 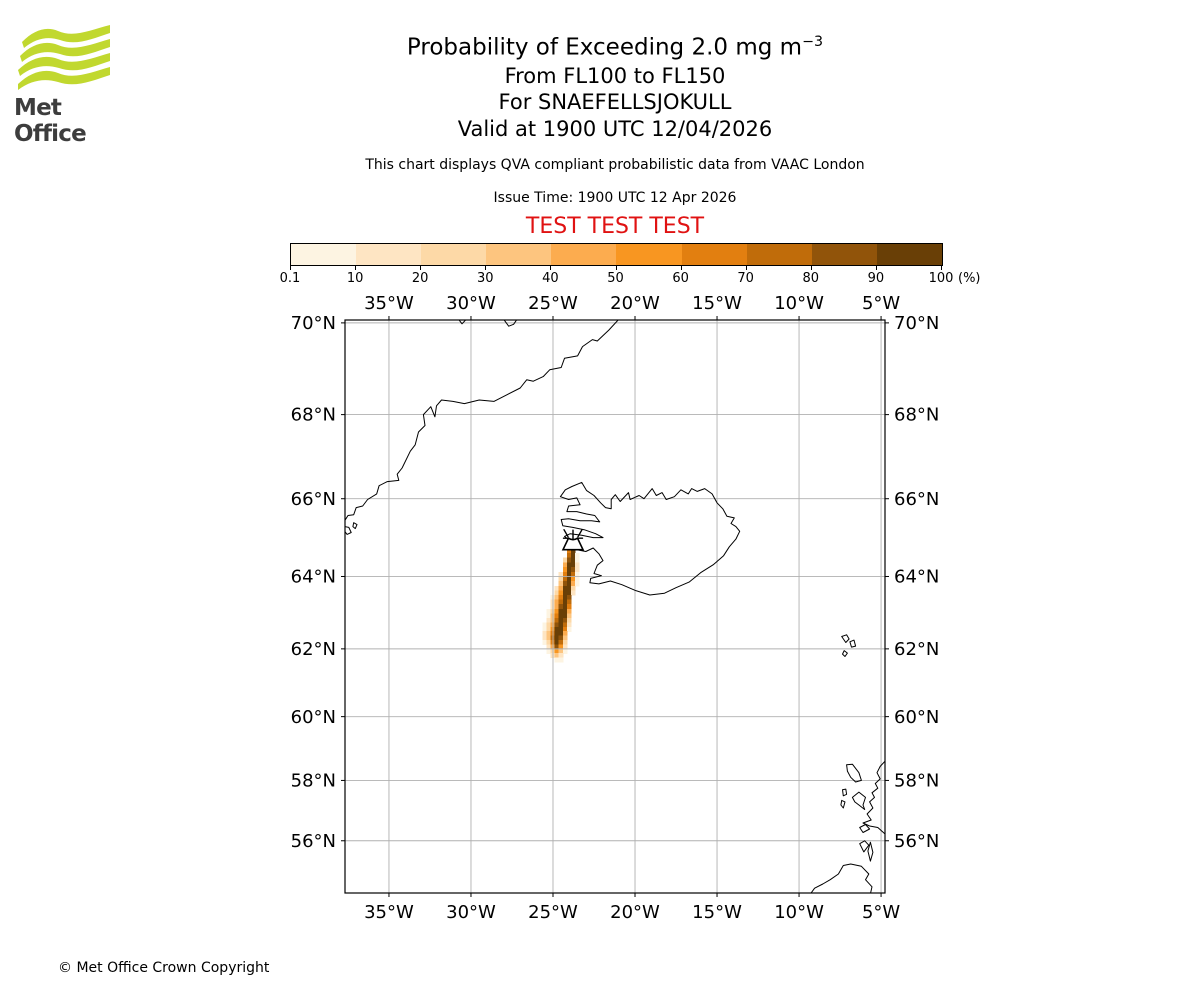 What do you see at coordinates (881, 912) in the screenshot?
I see `longitude-label-bottom: 5°W` at bounding box center [881, 912].